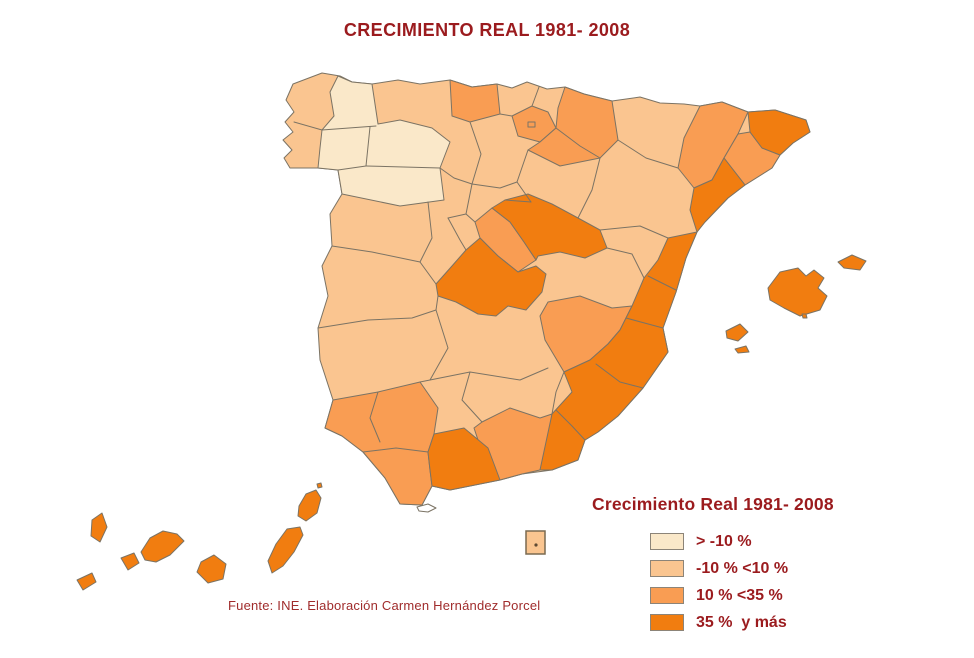 This screenshot has height=658, width=974. I want to click on region-guadalajara, so click(549, 227).